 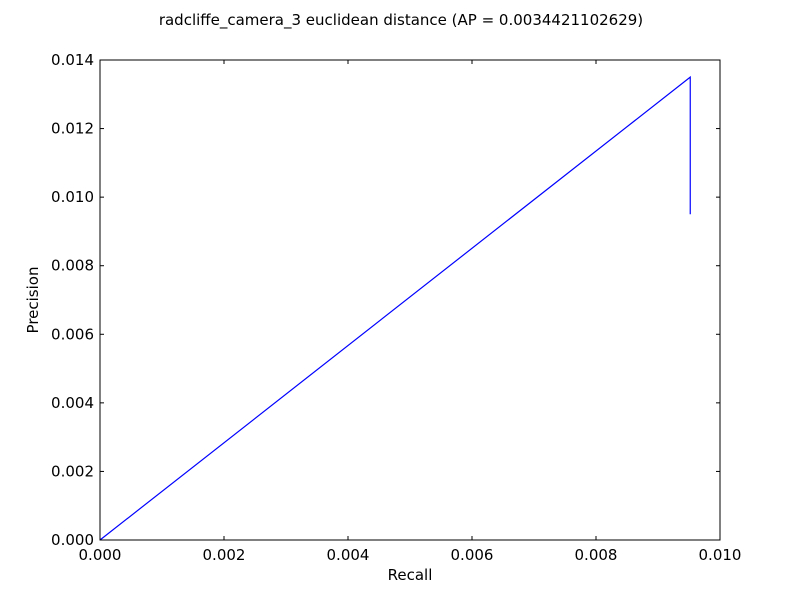 What do you see at coordinates (72, 266) in the screenshot?
I see `y-tick-label: 0.008` at bounding box center [72, 266].